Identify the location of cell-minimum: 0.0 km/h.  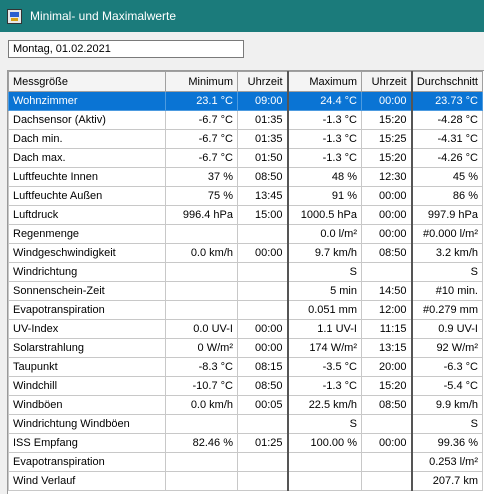
(201, 253).